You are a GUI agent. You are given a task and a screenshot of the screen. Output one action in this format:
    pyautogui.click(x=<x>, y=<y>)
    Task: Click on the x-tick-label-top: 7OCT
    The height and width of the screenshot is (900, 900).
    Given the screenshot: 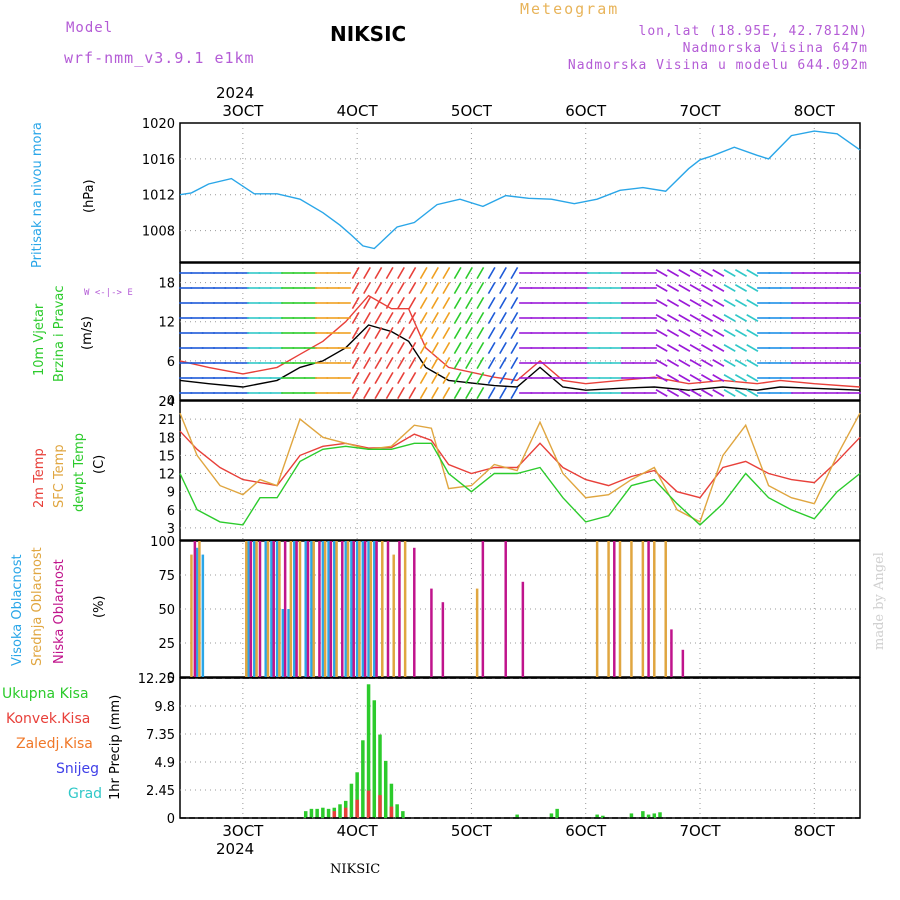 What is the action you would take?
    pyautogui.click(x=701, y=111)
    